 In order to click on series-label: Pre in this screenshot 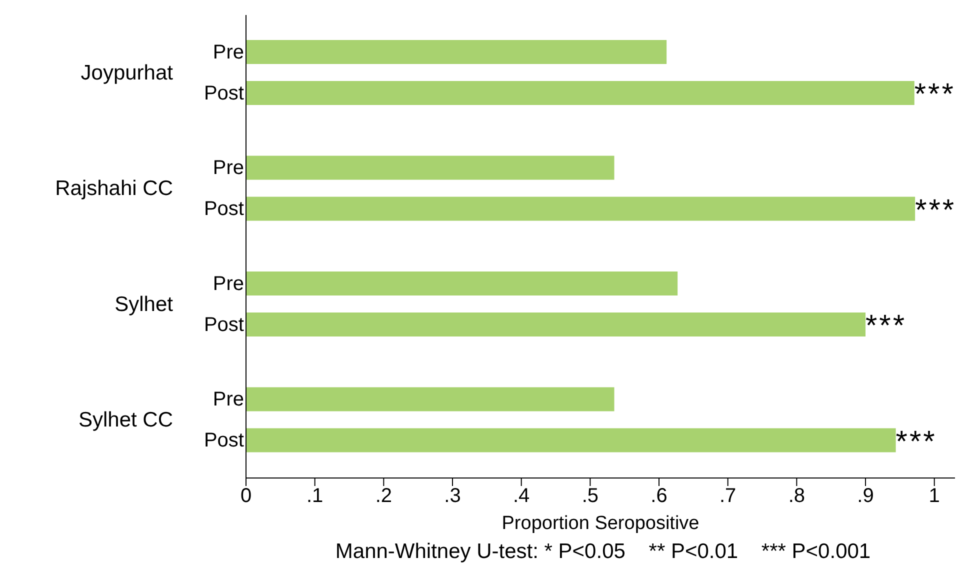, I will do `click(228, 52)`.